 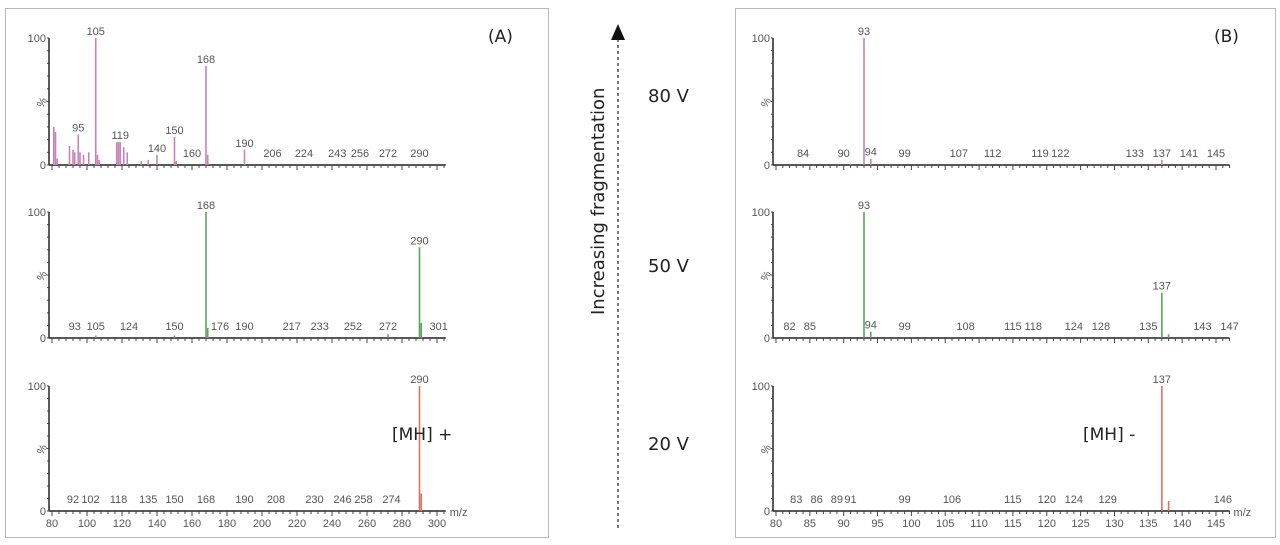 I want to click on x-tick-label: 90, so click(x=844, y=524).